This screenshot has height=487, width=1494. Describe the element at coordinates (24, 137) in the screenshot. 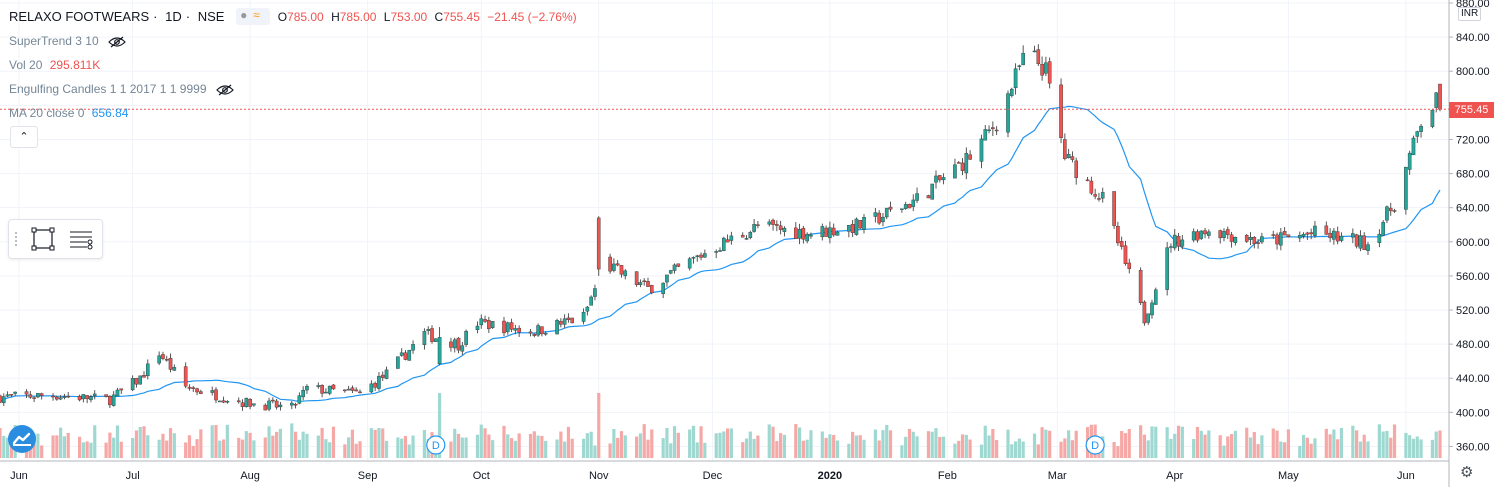

I see `collapse-legend-button: ⌃` at that location.